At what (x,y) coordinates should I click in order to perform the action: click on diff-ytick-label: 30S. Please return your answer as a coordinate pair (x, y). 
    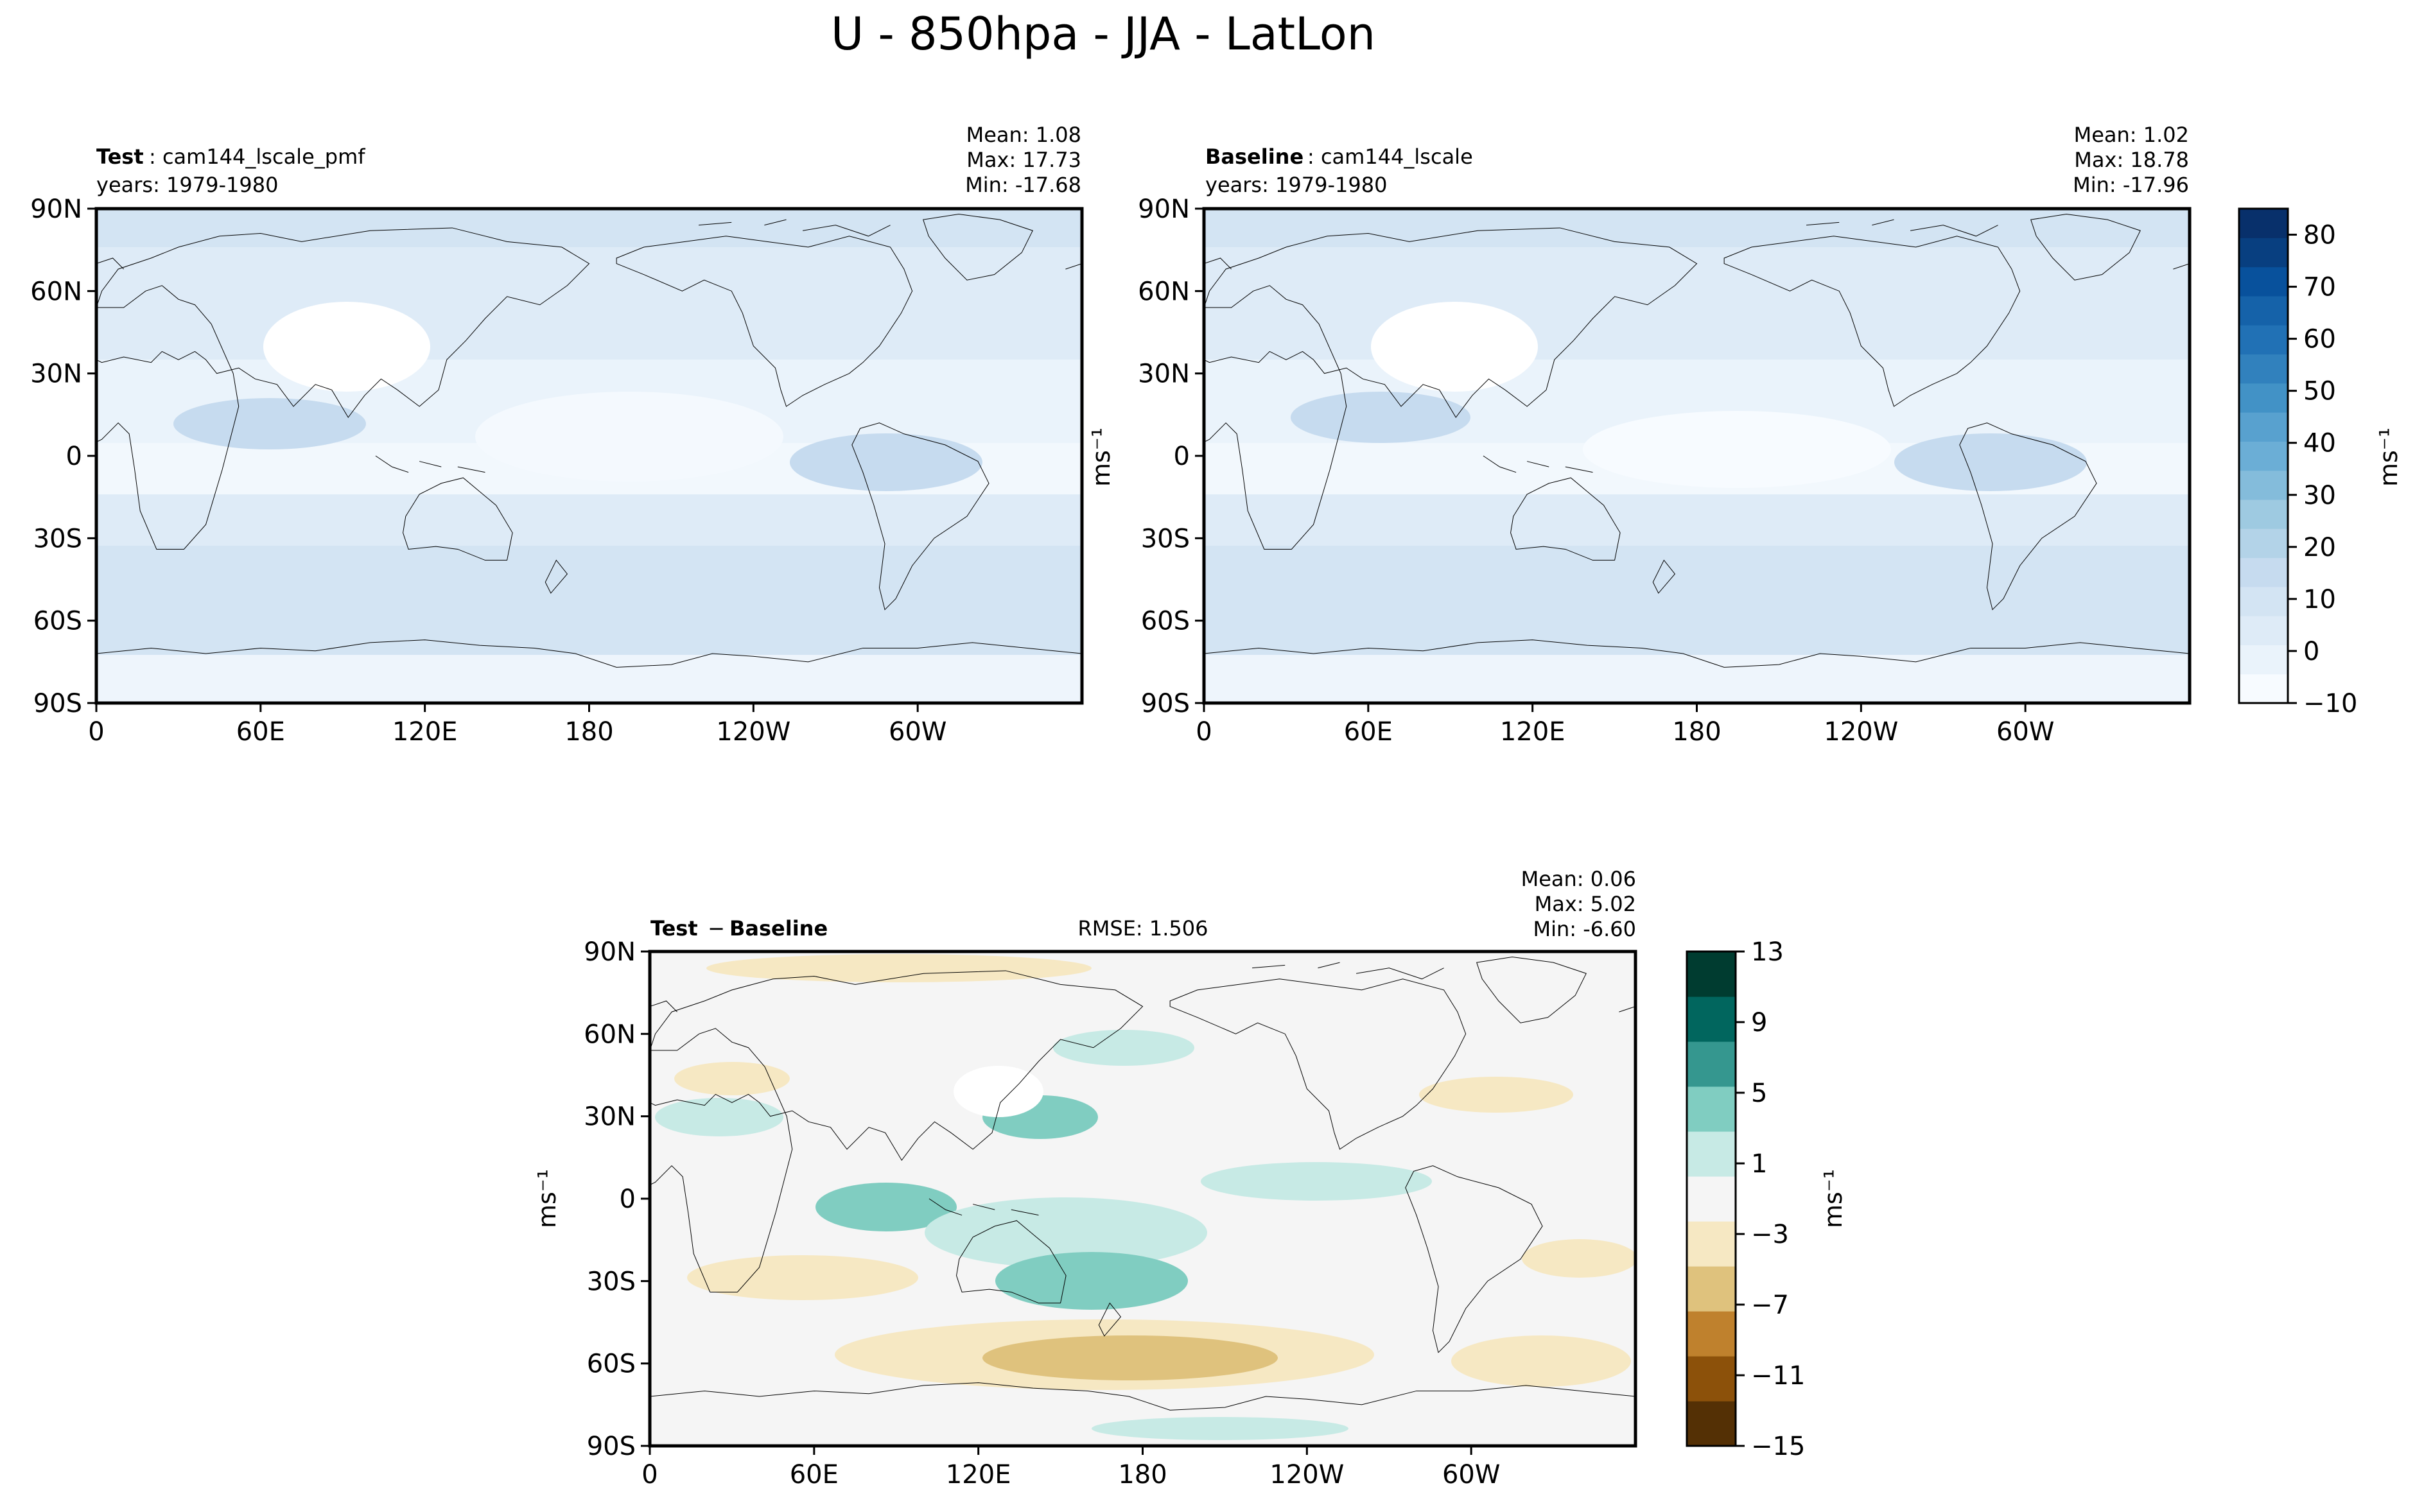
    Looking at the image, I should click on (611, 1281).